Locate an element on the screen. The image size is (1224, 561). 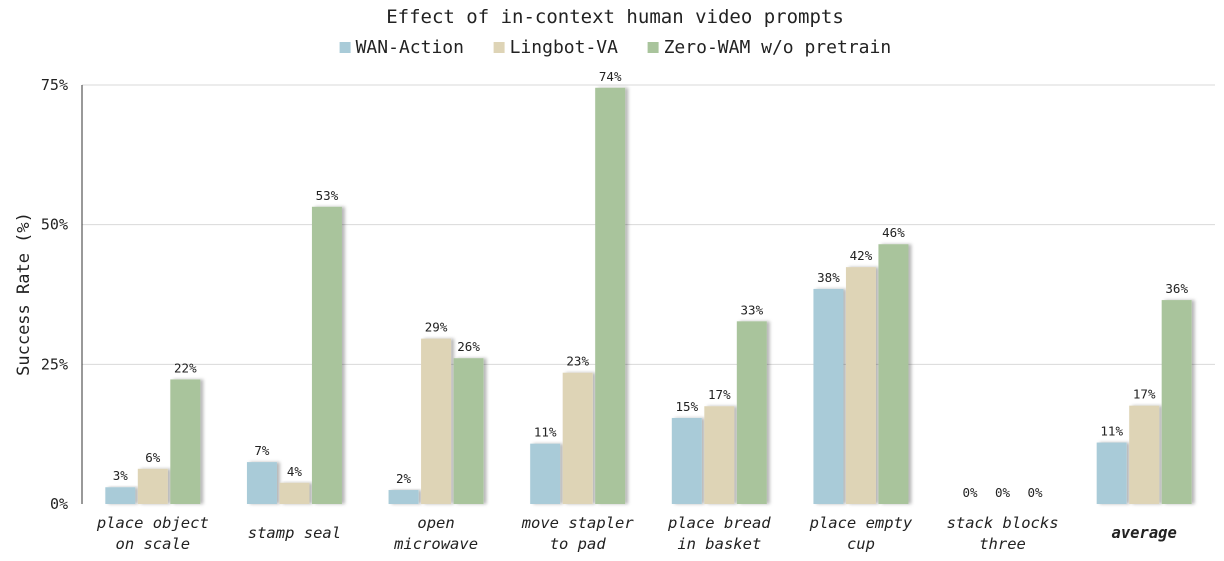
category-label: place object on scale is located at coordinates (152, 533).